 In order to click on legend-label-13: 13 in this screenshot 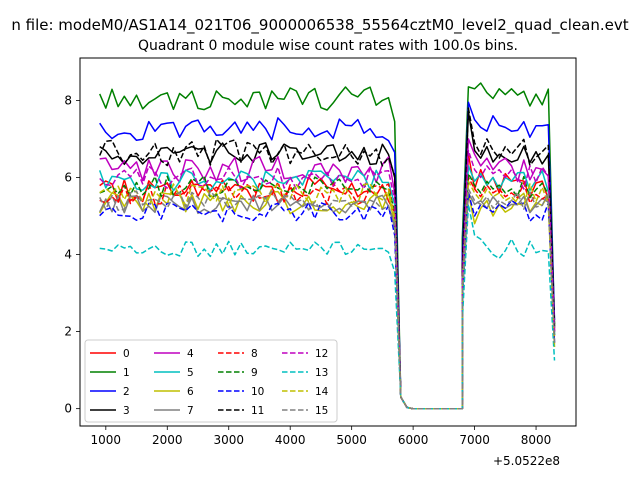, I will do `click(321, 373)`.